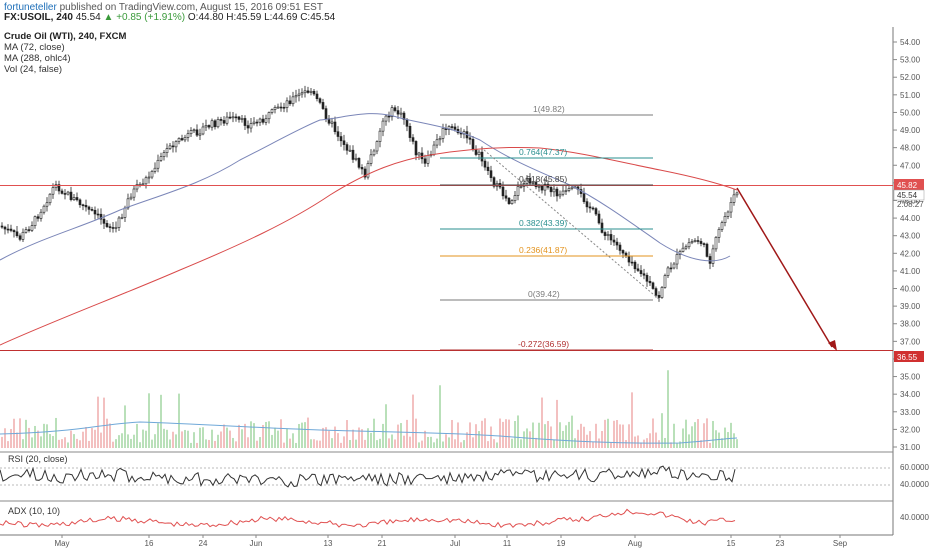 The height and width of the screenshot is (550, 932). Describe the element at coordinates (34, 511) in the screenshot. I see `adx-label: ADX (10, 10)` at that location.